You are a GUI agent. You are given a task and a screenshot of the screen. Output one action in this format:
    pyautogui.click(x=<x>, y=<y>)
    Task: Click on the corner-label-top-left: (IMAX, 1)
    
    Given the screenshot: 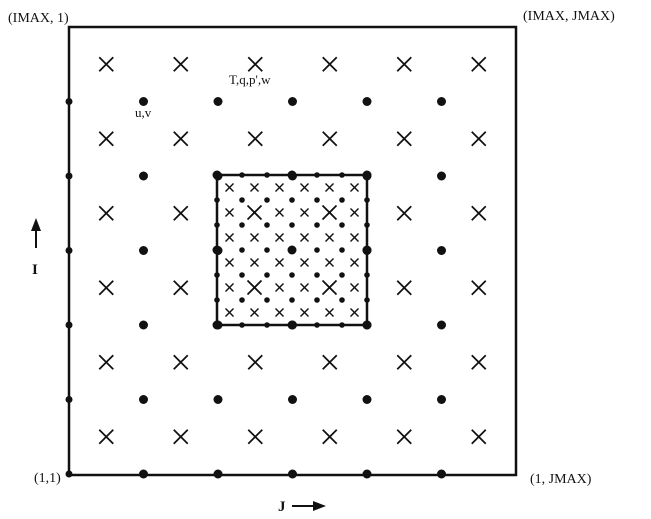 What is the action you would take?
    pyautogui.click(x=38, y=18)
    